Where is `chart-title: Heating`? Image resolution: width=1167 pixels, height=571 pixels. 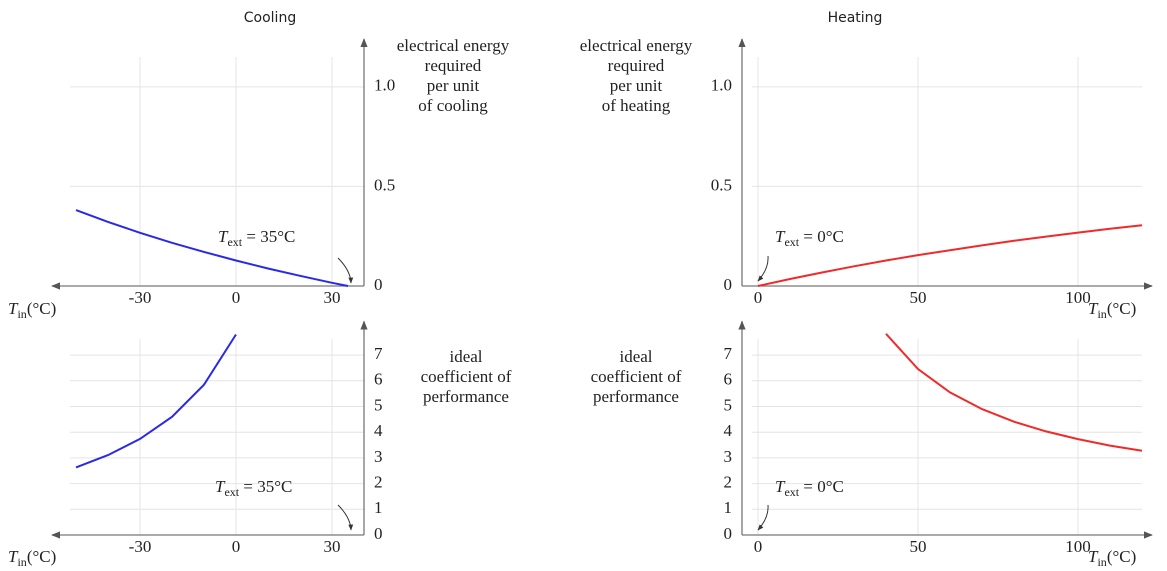
chart-title: Heating is located at coordinates (855, 18).